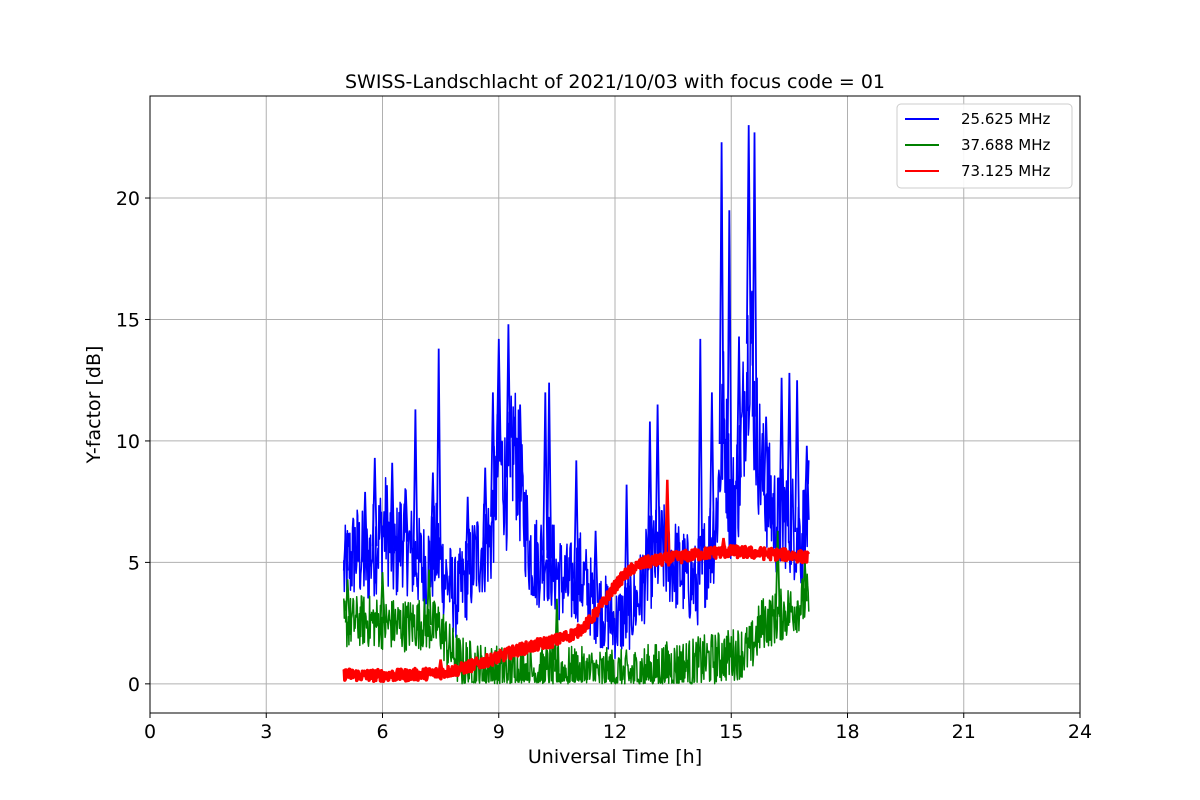 This screenshot has width=1200, height=800. I want to click on x-tick-label: 15, so click(731, 732).